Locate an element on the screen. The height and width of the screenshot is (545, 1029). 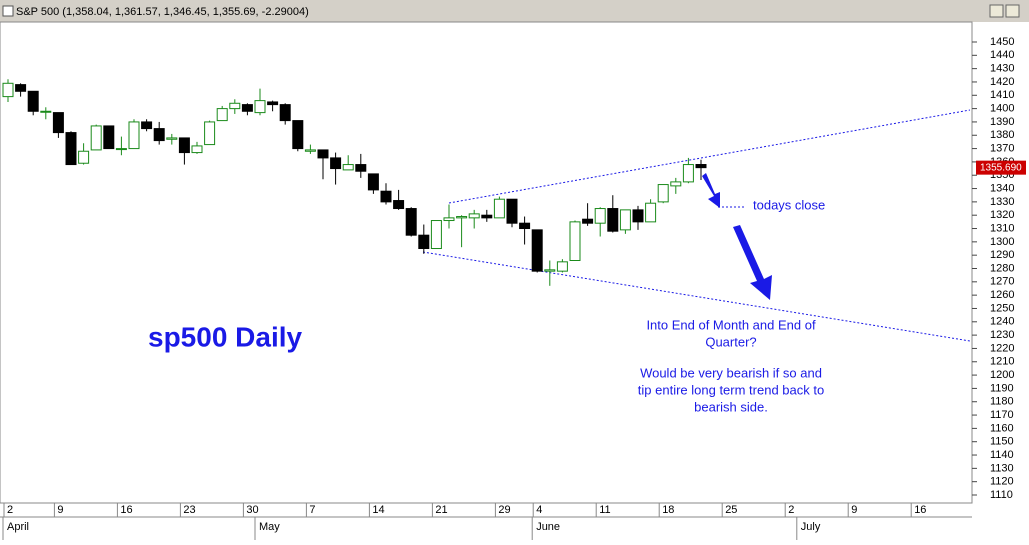
y-tick-label: 1180 is located at coordinates (1002, 402).